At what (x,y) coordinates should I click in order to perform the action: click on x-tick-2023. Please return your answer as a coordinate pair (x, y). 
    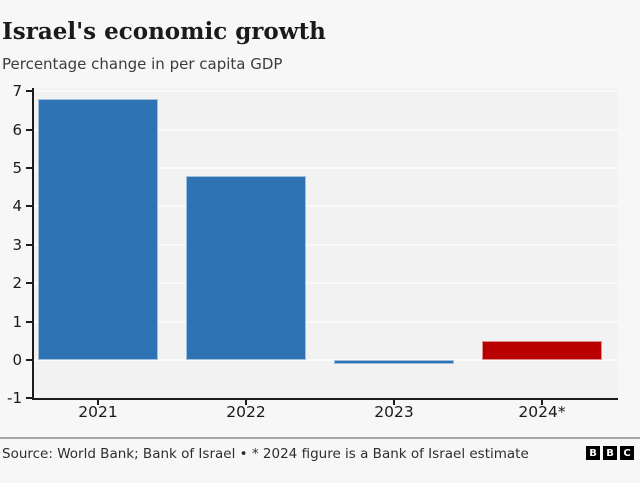
    Looking at the image, I should click on (394, 402).